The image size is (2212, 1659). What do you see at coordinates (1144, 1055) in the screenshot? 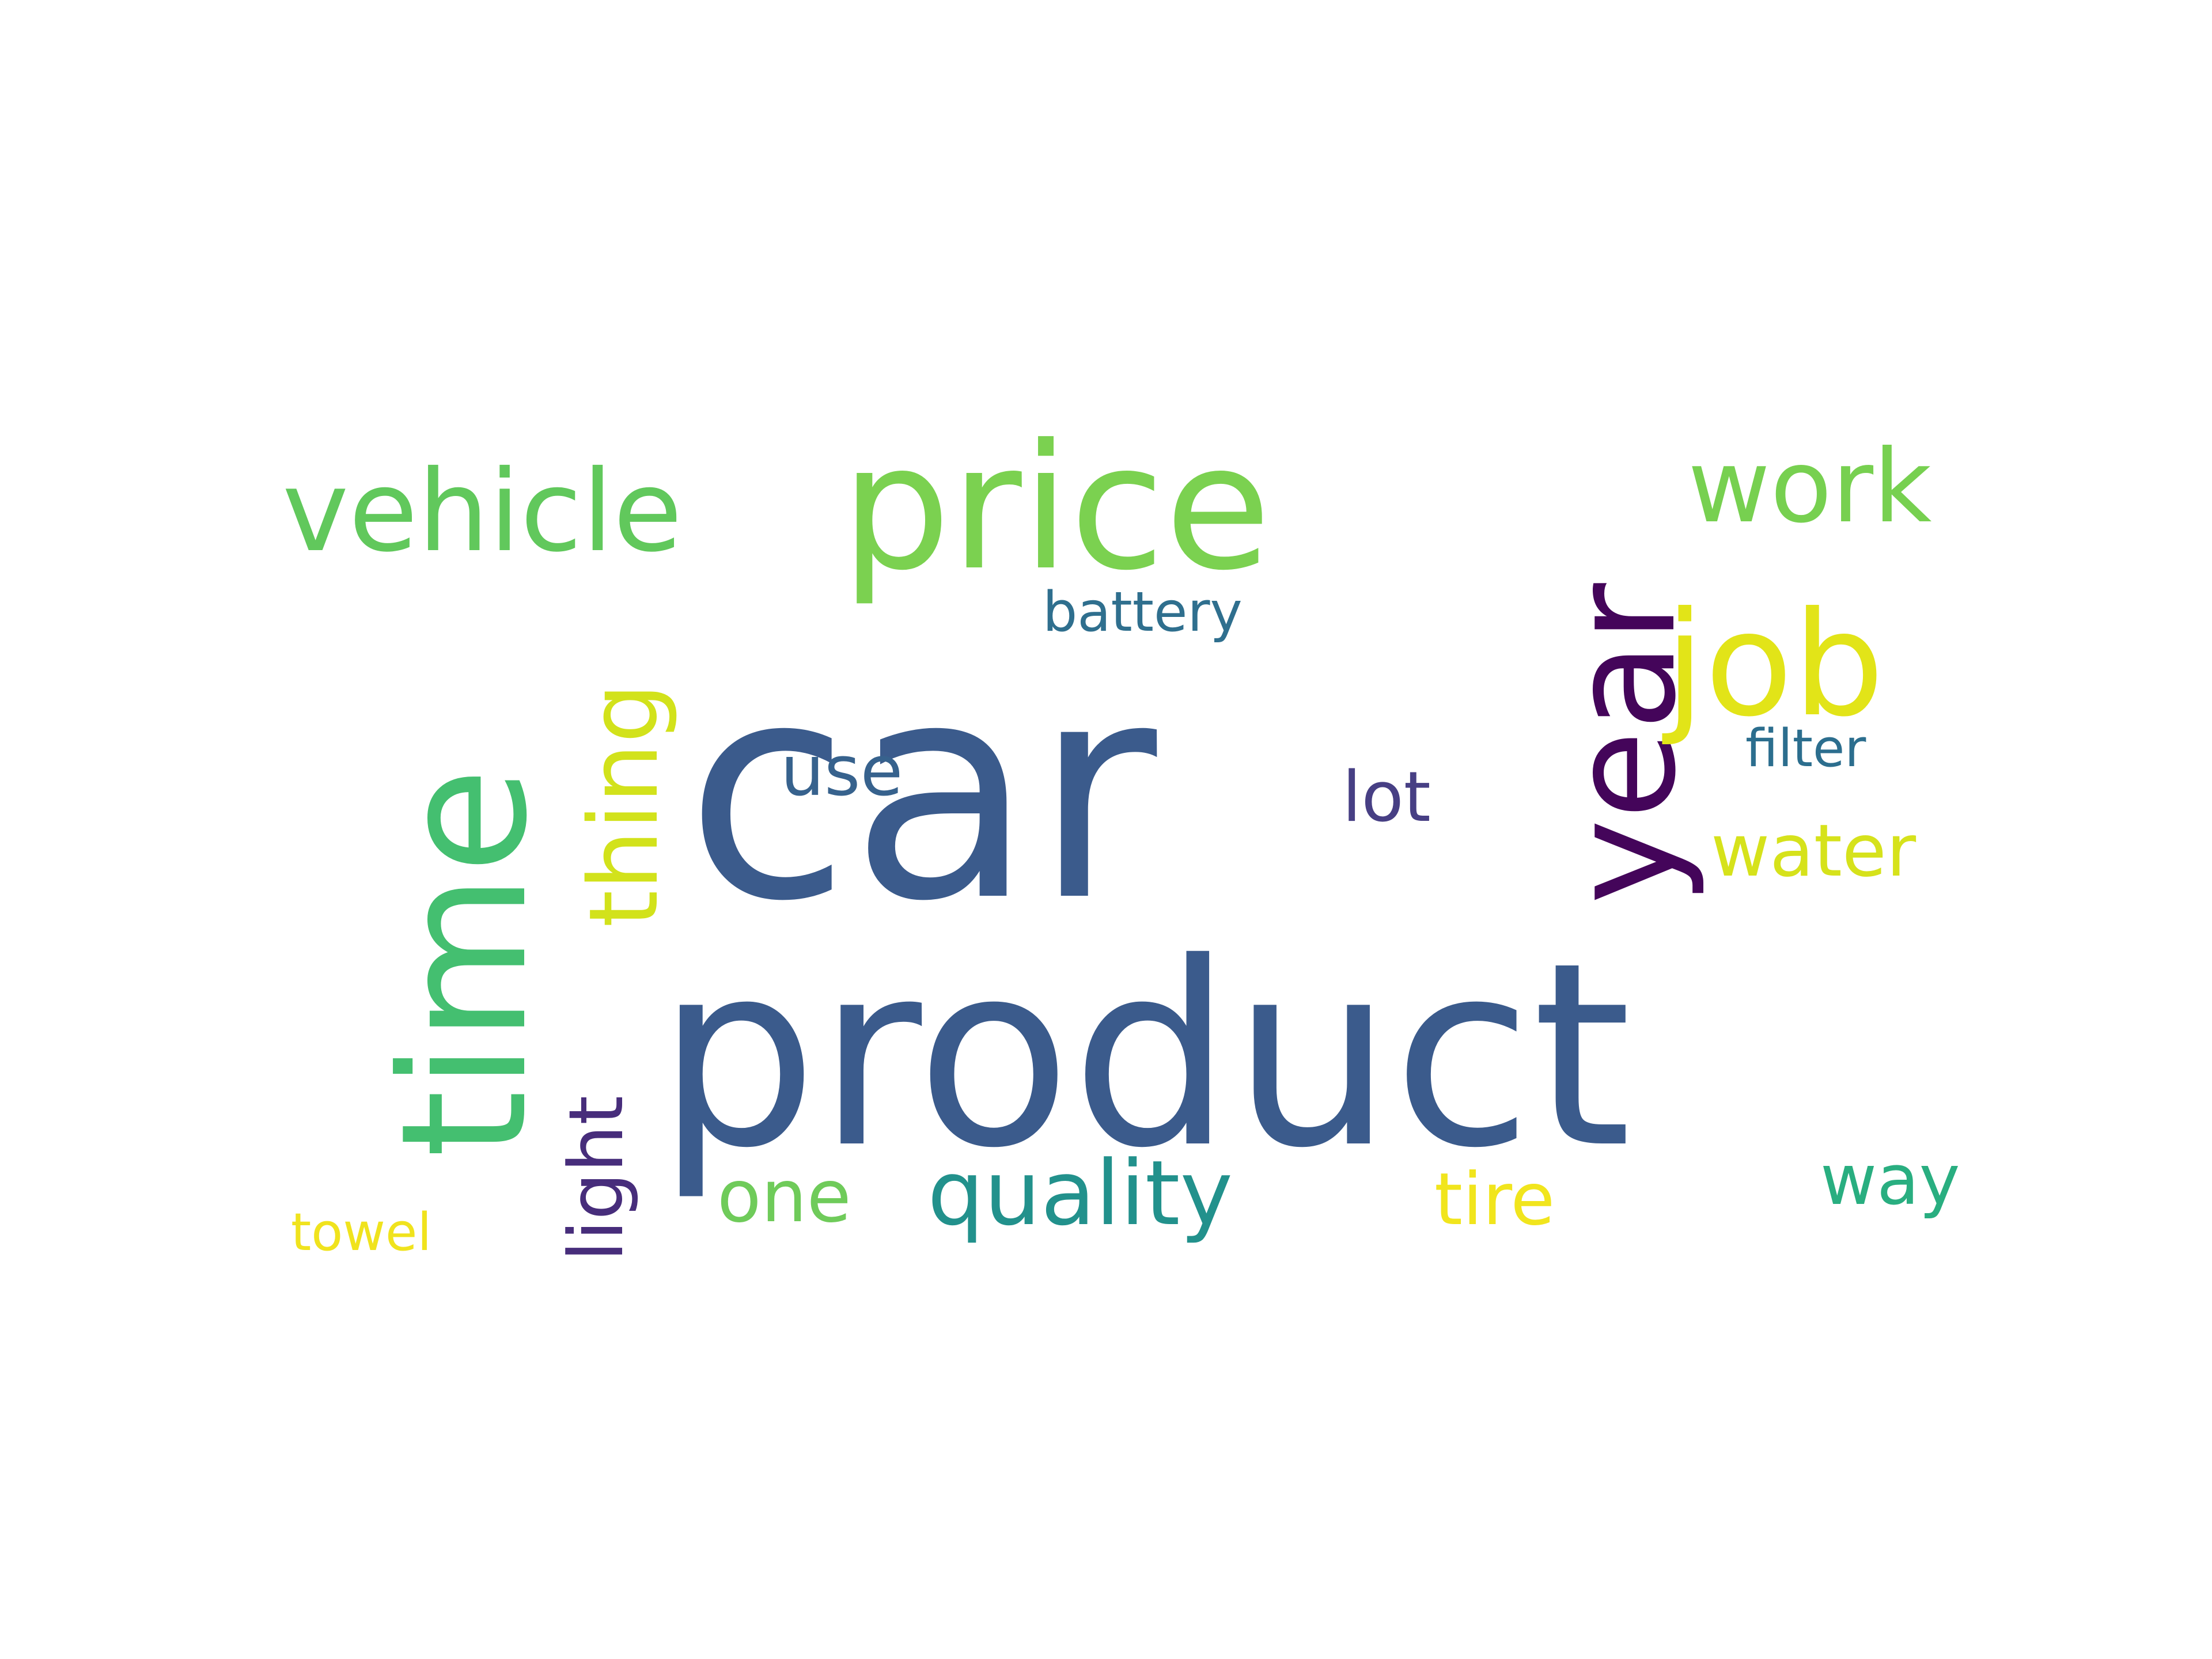
I see `word-product: product` at bounding box center [1144, 1055].